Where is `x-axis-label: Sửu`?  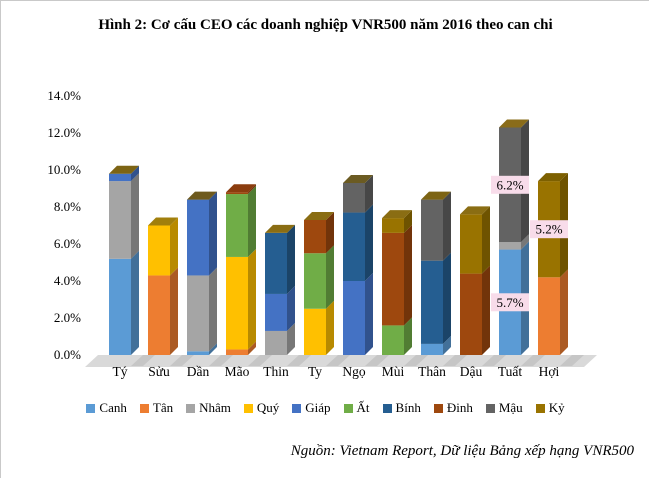 x-axis-label: Sửu is located at coordinates (159, 371).